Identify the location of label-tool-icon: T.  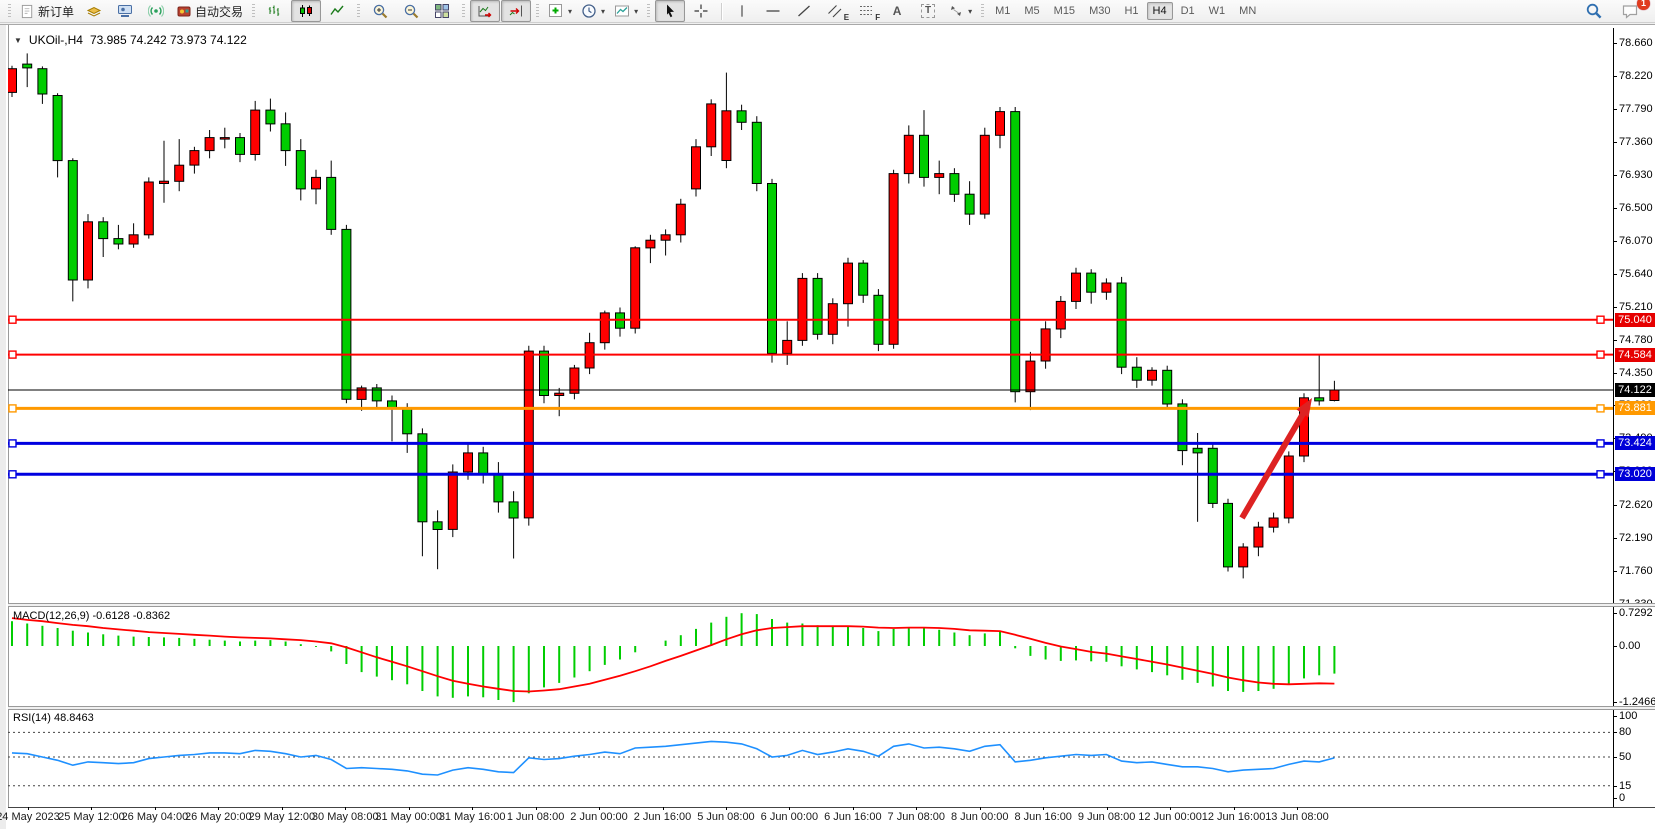
(928, 11).